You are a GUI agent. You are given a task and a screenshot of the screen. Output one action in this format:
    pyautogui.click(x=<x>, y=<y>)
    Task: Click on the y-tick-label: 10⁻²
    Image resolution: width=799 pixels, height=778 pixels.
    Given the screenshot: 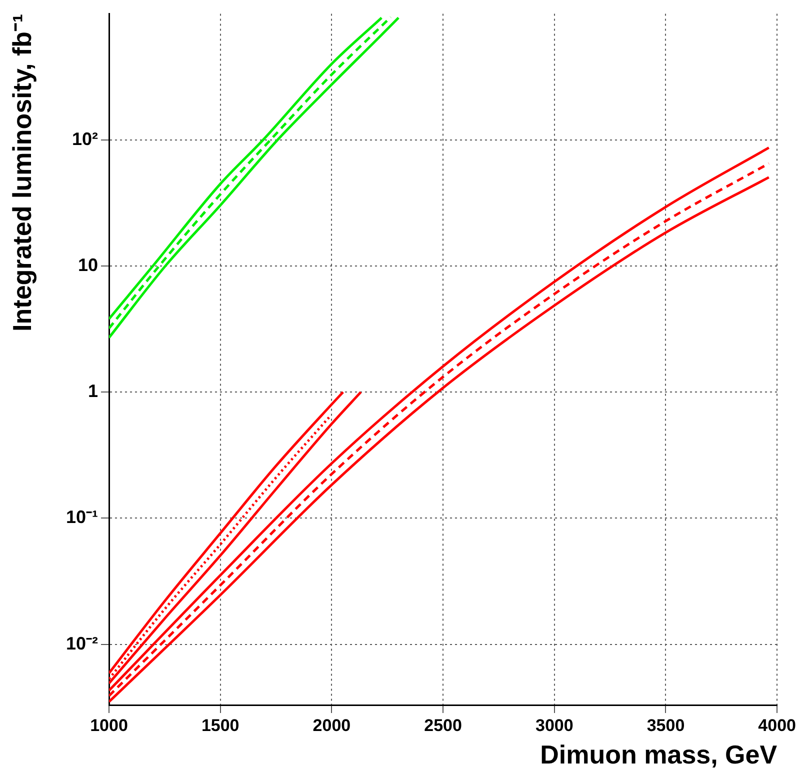 What is the action you would take?
    pyautogui.click(x=82, y=643)
    